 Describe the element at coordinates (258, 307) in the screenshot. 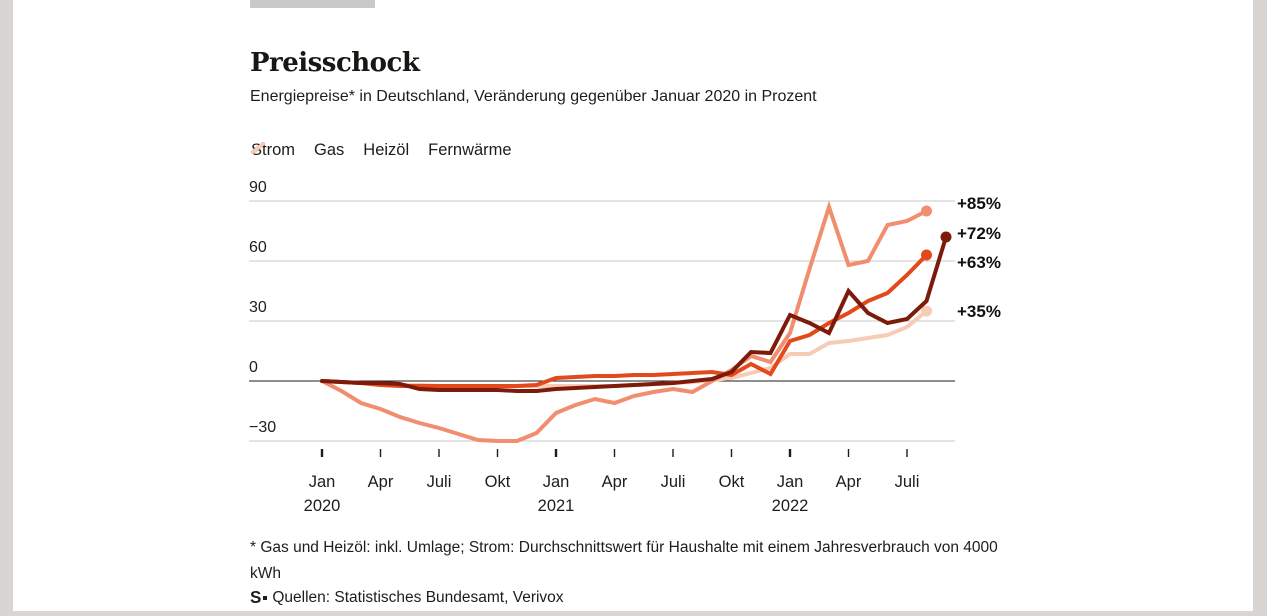

I see `y-axis-label: 30` at that location.